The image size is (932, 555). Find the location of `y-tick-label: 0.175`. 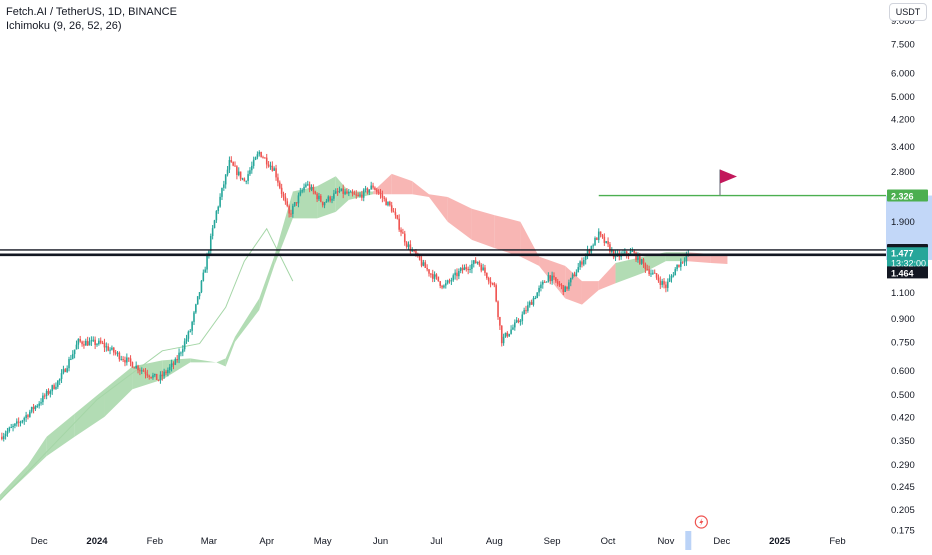

y-tick-label: 0.175 is located at coordinates (903, 531).